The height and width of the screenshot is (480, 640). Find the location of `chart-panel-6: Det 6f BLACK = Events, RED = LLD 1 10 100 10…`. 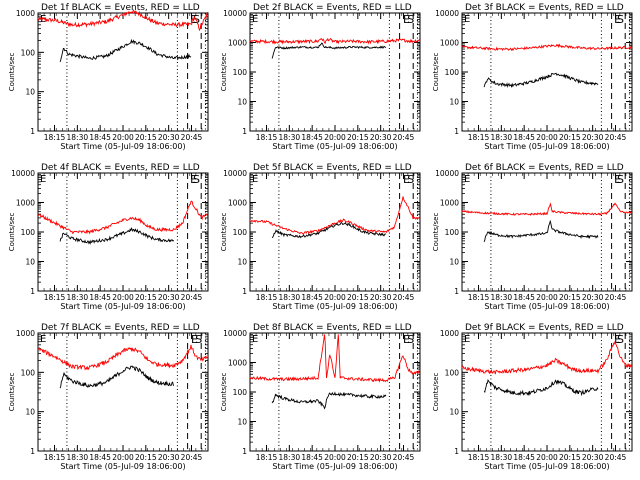

chart-panel-6: Det 6f BLACK = Events, RED = LLD 1 10 100 10… is located at coordinates (532, 237).